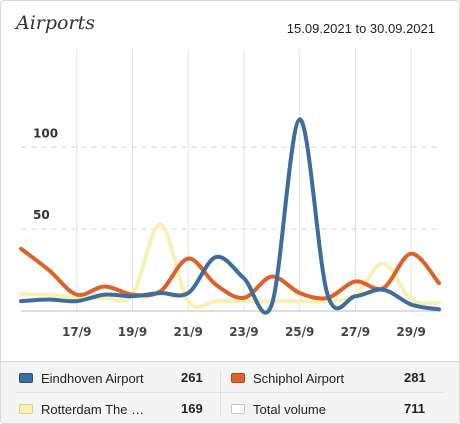 The height and width of the screenshot is (424, 460). Describe the element at coordinates (230, 273) in the screenshot. I see `series-line-schiphol` at that location.